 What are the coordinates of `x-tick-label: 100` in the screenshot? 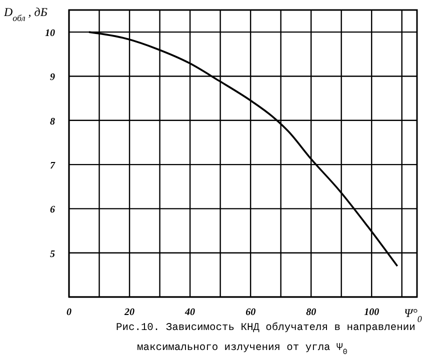 It's located at (372, 312).